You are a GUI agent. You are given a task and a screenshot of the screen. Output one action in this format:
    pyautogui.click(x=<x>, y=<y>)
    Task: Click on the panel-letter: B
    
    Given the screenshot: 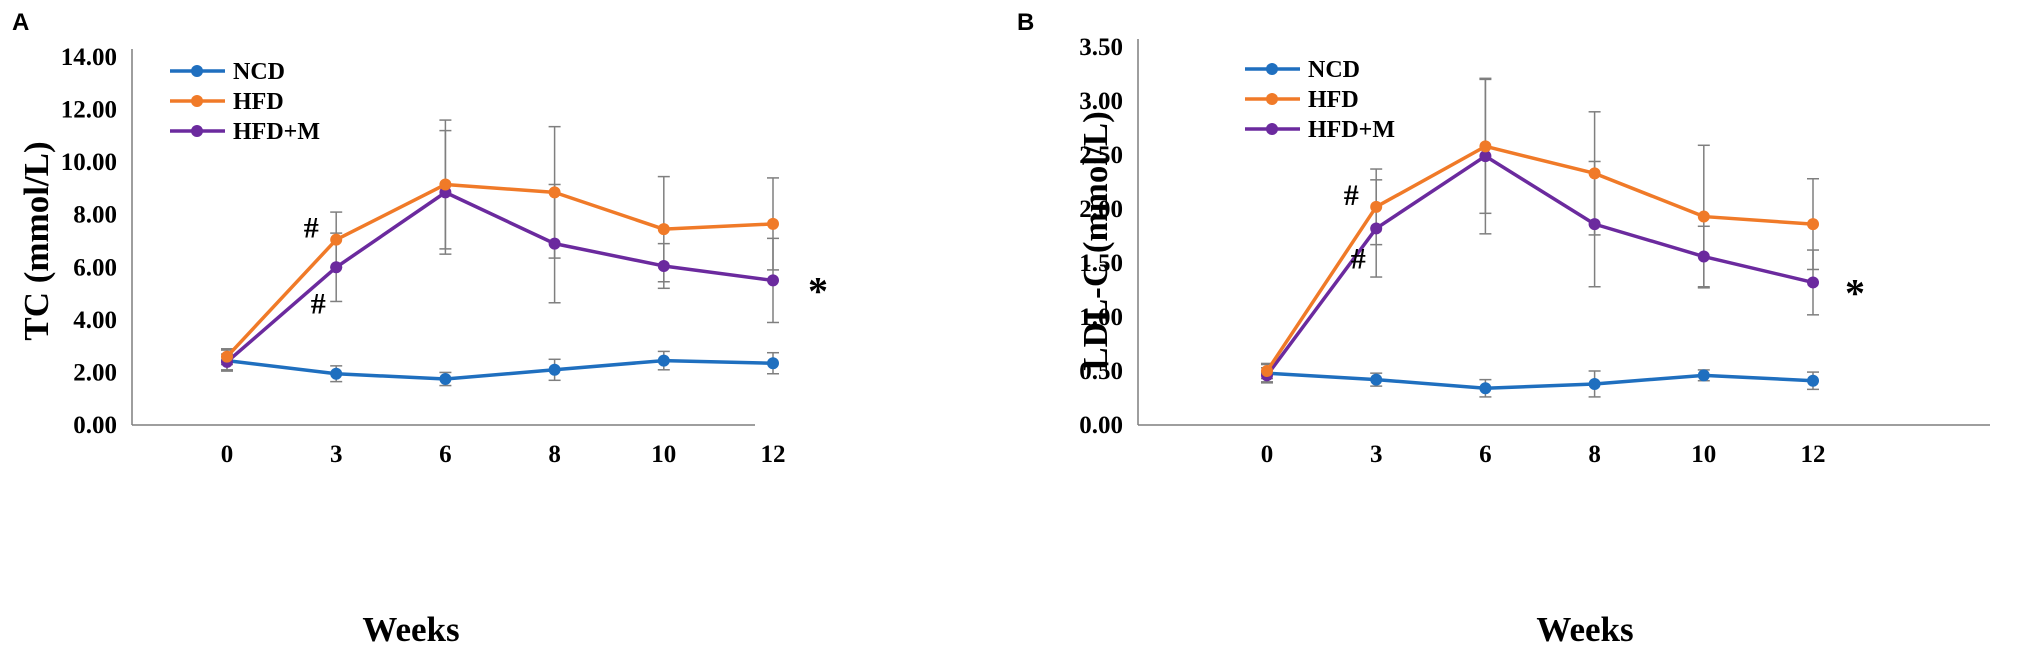 What is the action you would take?
    pyautogui.click(x=1025, y=22)
    